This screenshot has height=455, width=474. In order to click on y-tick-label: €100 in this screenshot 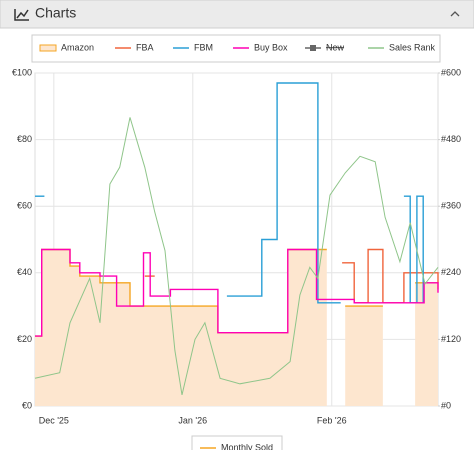, I will do `click(22, 72)`.